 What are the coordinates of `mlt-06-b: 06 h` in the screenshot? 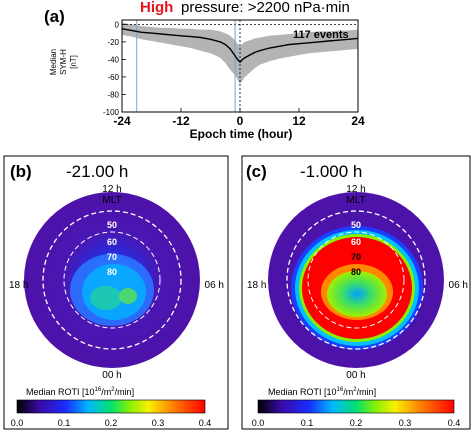 It's located at (214, 285).